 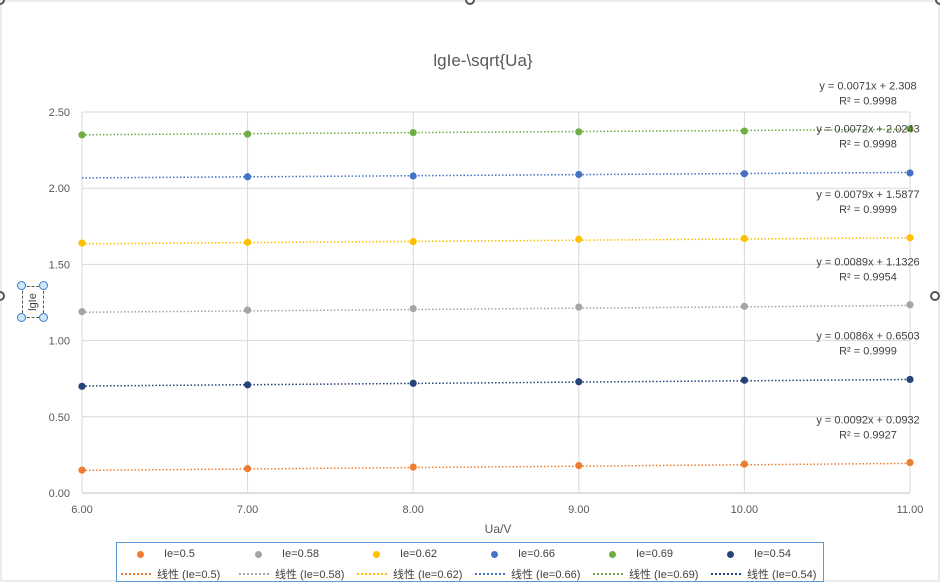 I want to click on legend-label: 线性 (Ie=0.69), so click(x=664, y=575).